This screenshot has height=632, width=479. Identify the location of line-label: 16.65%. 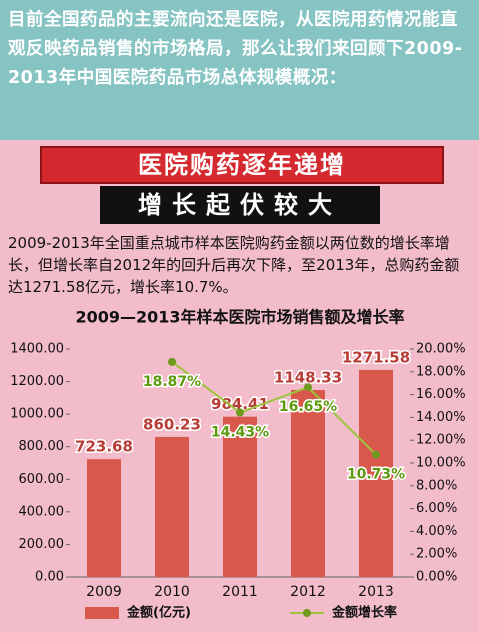
(308, 407).